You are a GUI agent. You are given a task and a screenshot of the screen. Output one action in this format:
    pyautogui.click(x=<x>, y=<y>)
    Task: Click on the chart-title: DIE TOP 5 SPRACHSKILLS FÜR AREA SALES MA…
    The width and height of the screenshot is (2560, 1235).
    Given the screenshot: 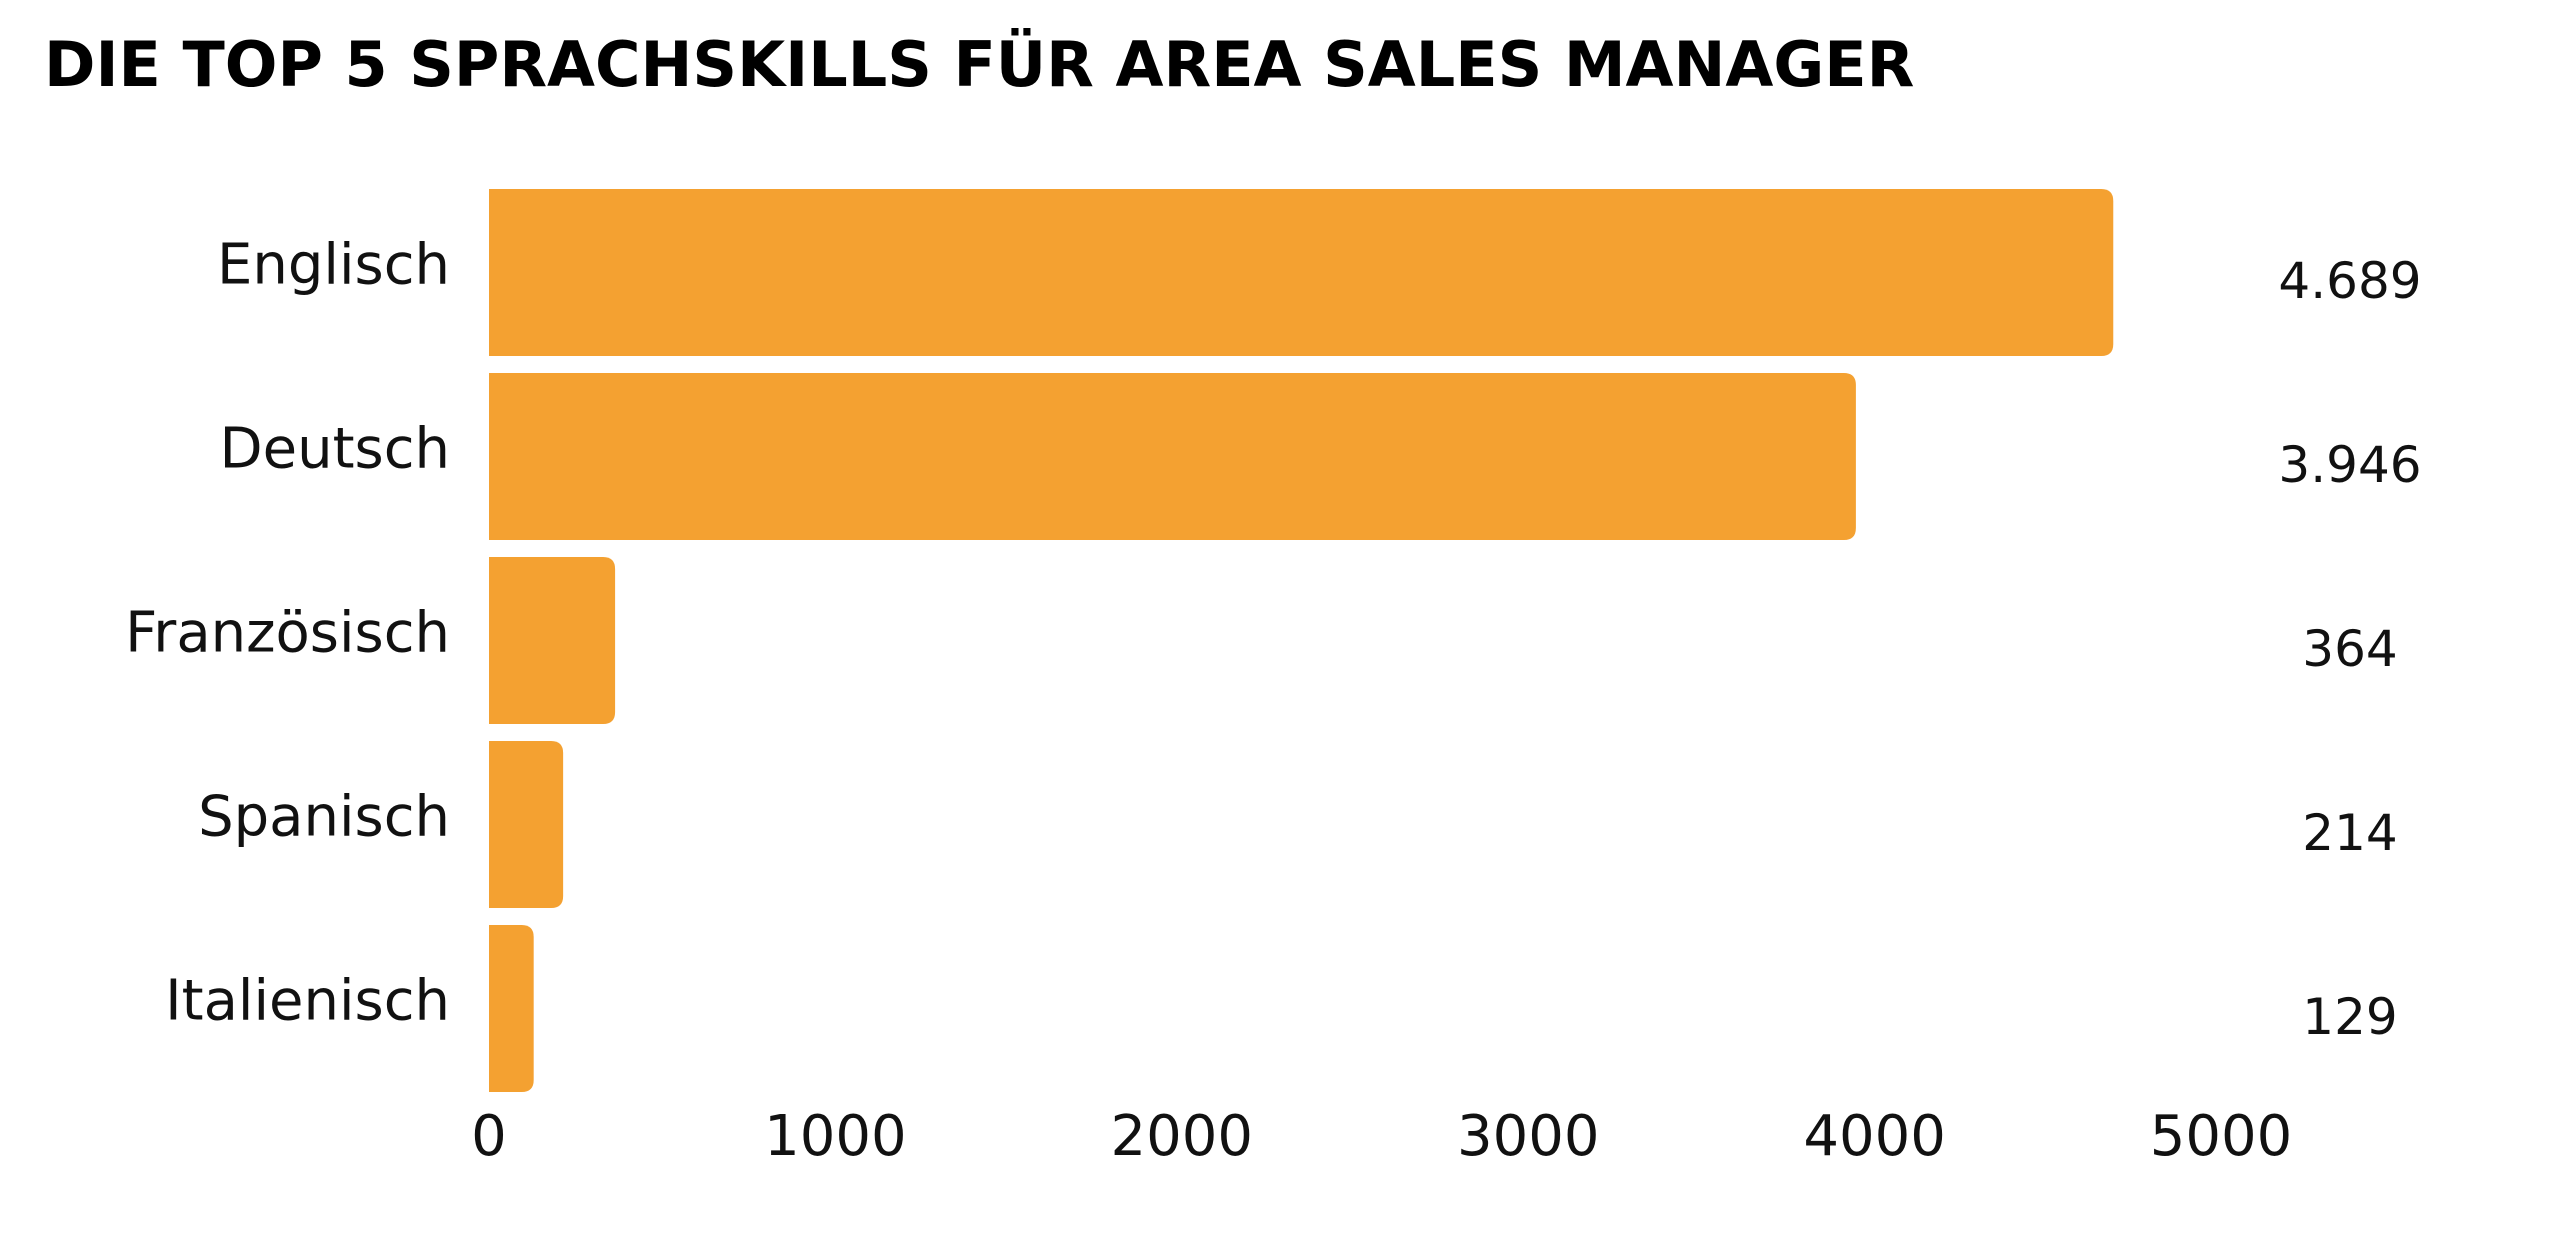 What is the action you would take?
    pyautogui.click(x=979, y=64)
    